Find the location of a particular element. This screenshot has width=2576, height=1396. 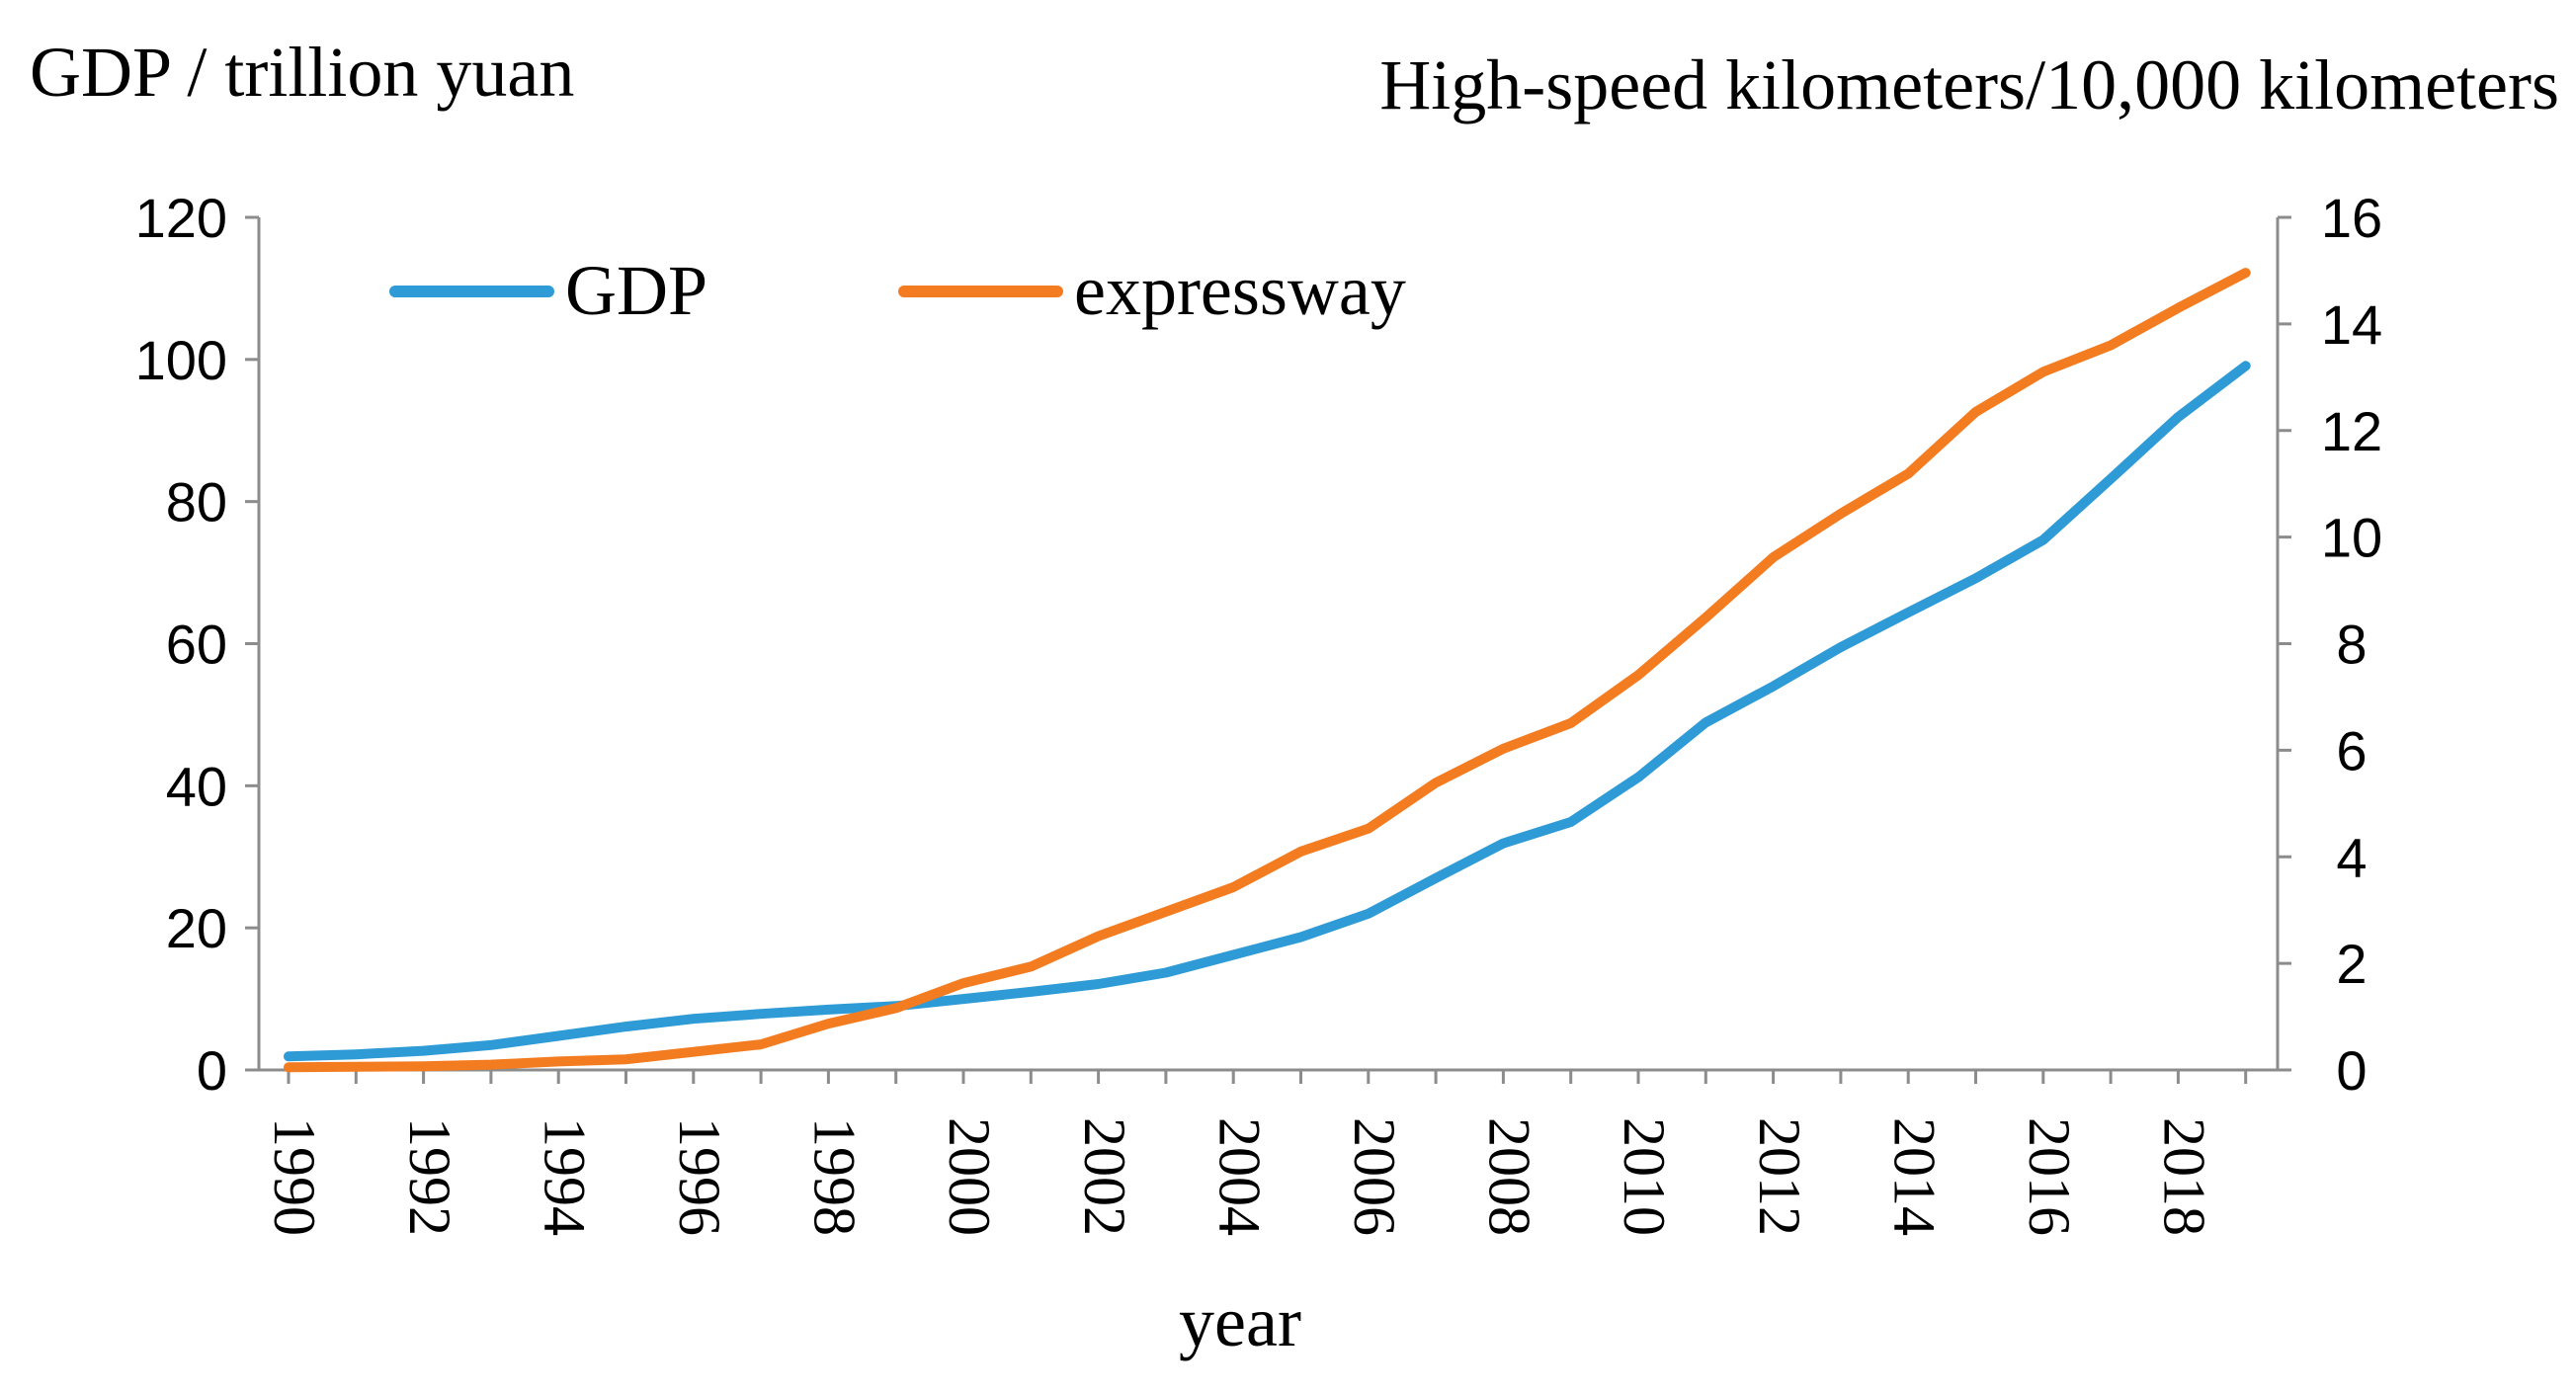

left-tick-label: 20 is located at coordinates (196, 928).